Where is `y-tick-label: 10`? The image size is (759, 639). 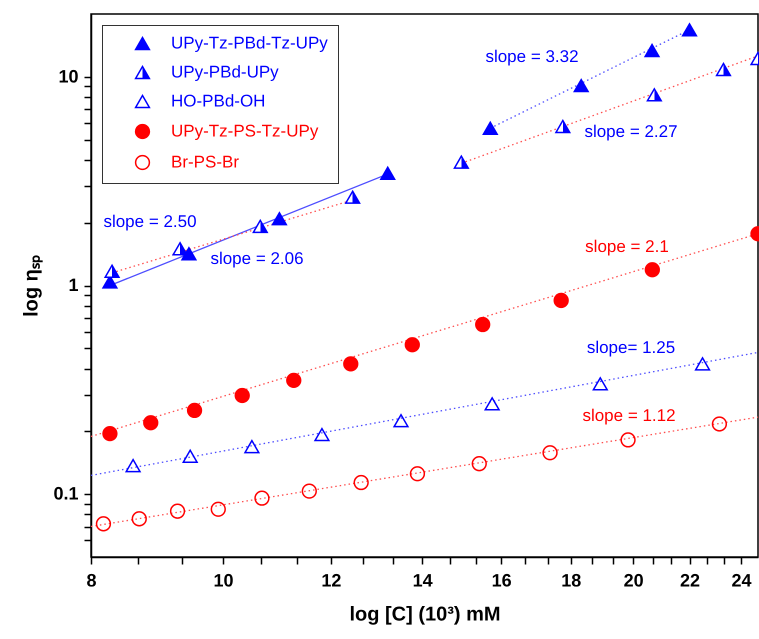
y-tick-label: 10 is located at coordinates (68, 76).